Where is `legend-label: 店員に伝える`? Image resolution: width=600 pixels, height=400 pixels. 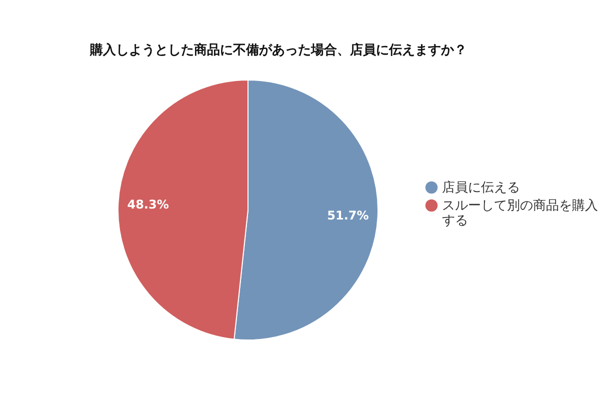 legend-label: 店員に伝える is located at coordinates (481, 188).